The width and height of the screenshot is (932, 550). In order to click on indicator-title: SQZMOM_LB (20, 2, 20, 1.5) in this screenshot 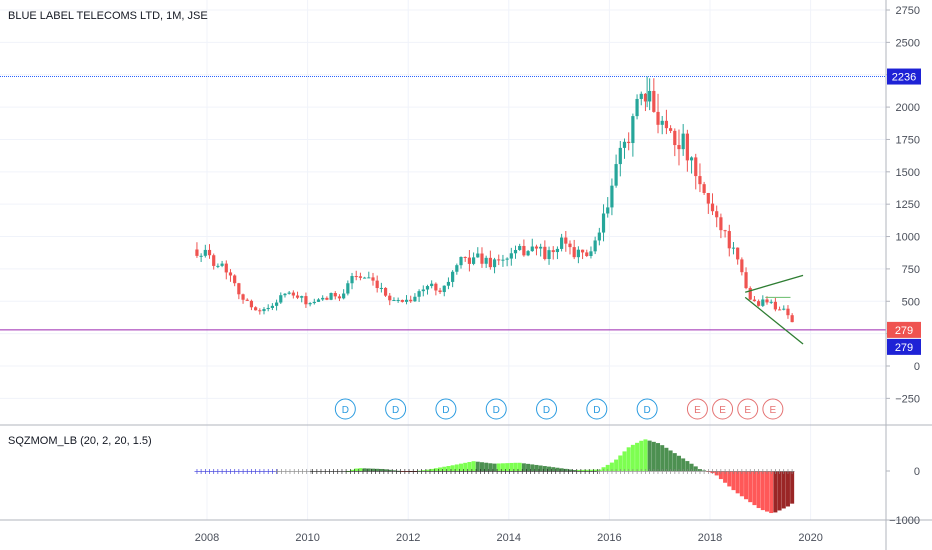, I will do `click(80, 441)`.